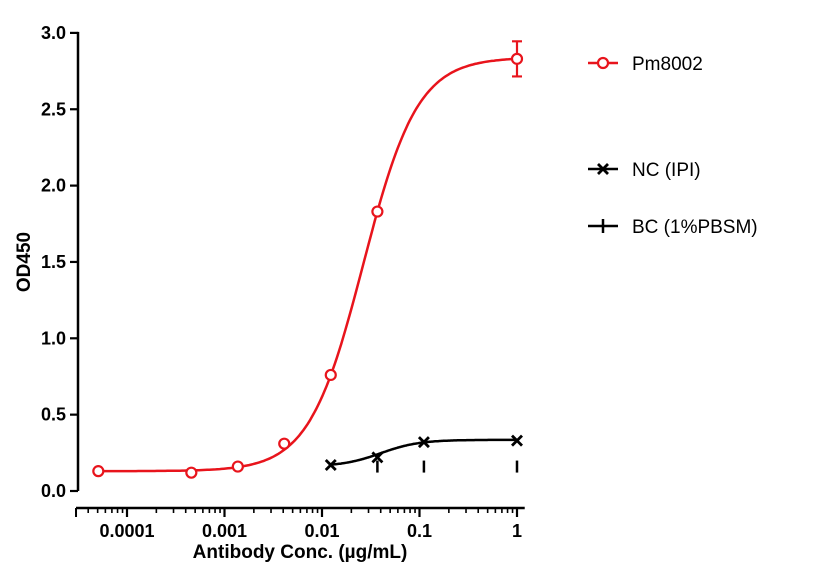 The height and width of the screenshot is (585, 838). I want to click on x-tick-label: 0.0001, so click(126, 531).